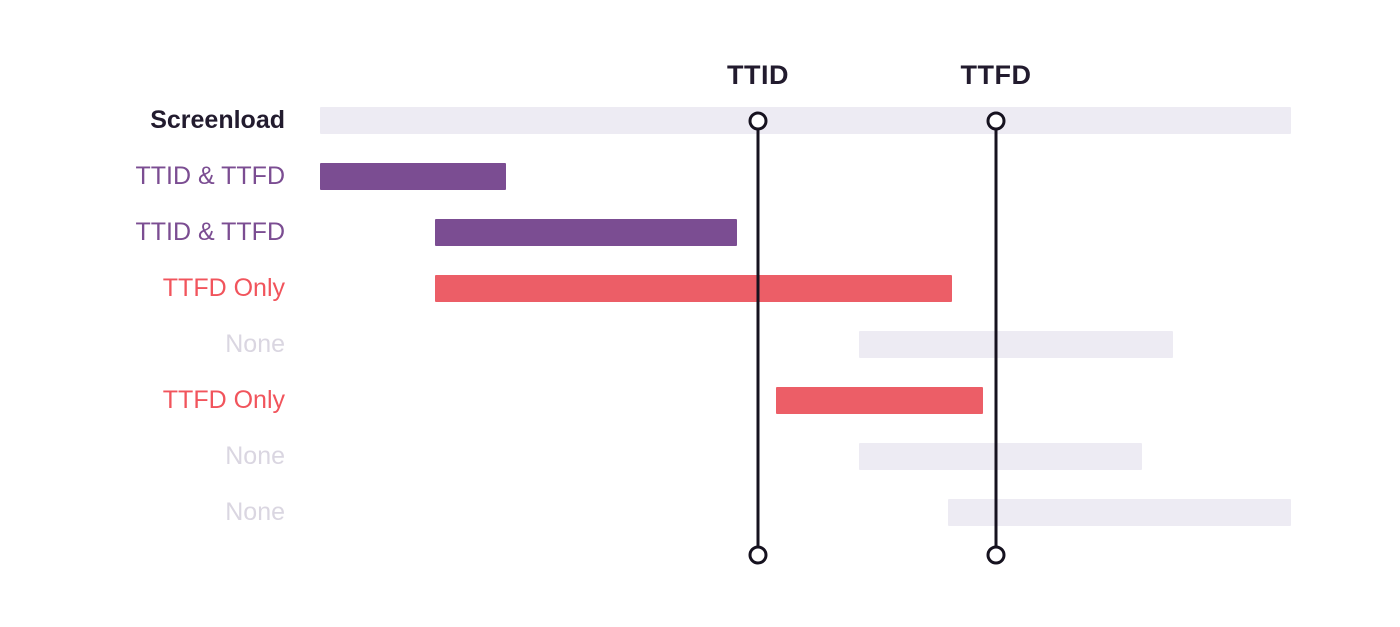 The height and width of the screenshot is (627, 1400). Describe the element at coordinates (758, 75) in the screenshot. I see `marker-label-ttid: TTID` at that location.